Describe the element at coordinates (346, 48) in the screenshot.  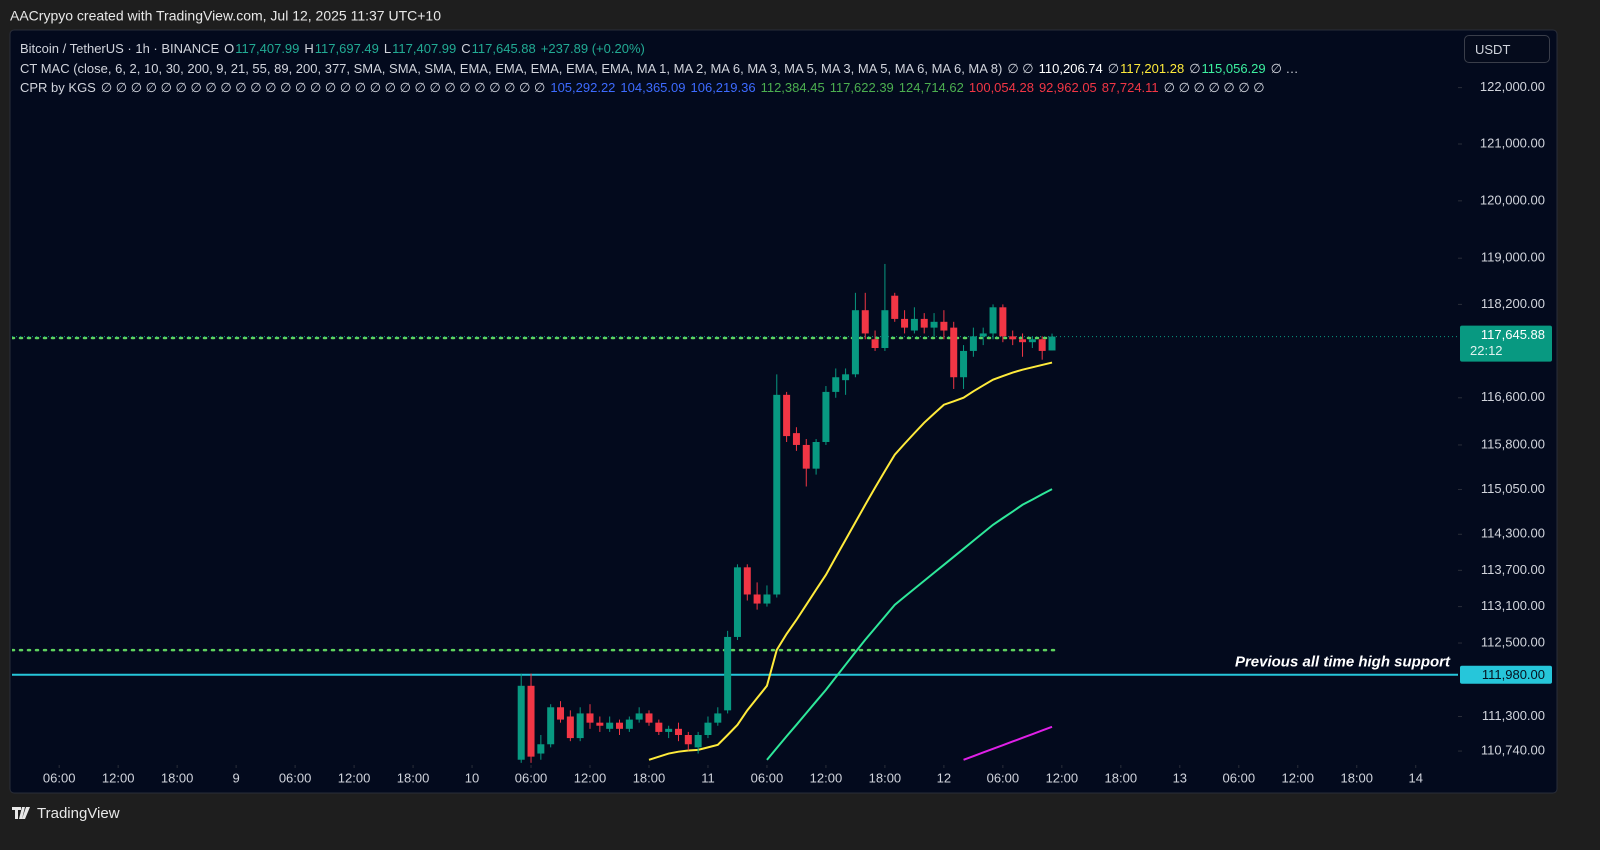
I see `legend-item: 117,697.49` at that location.